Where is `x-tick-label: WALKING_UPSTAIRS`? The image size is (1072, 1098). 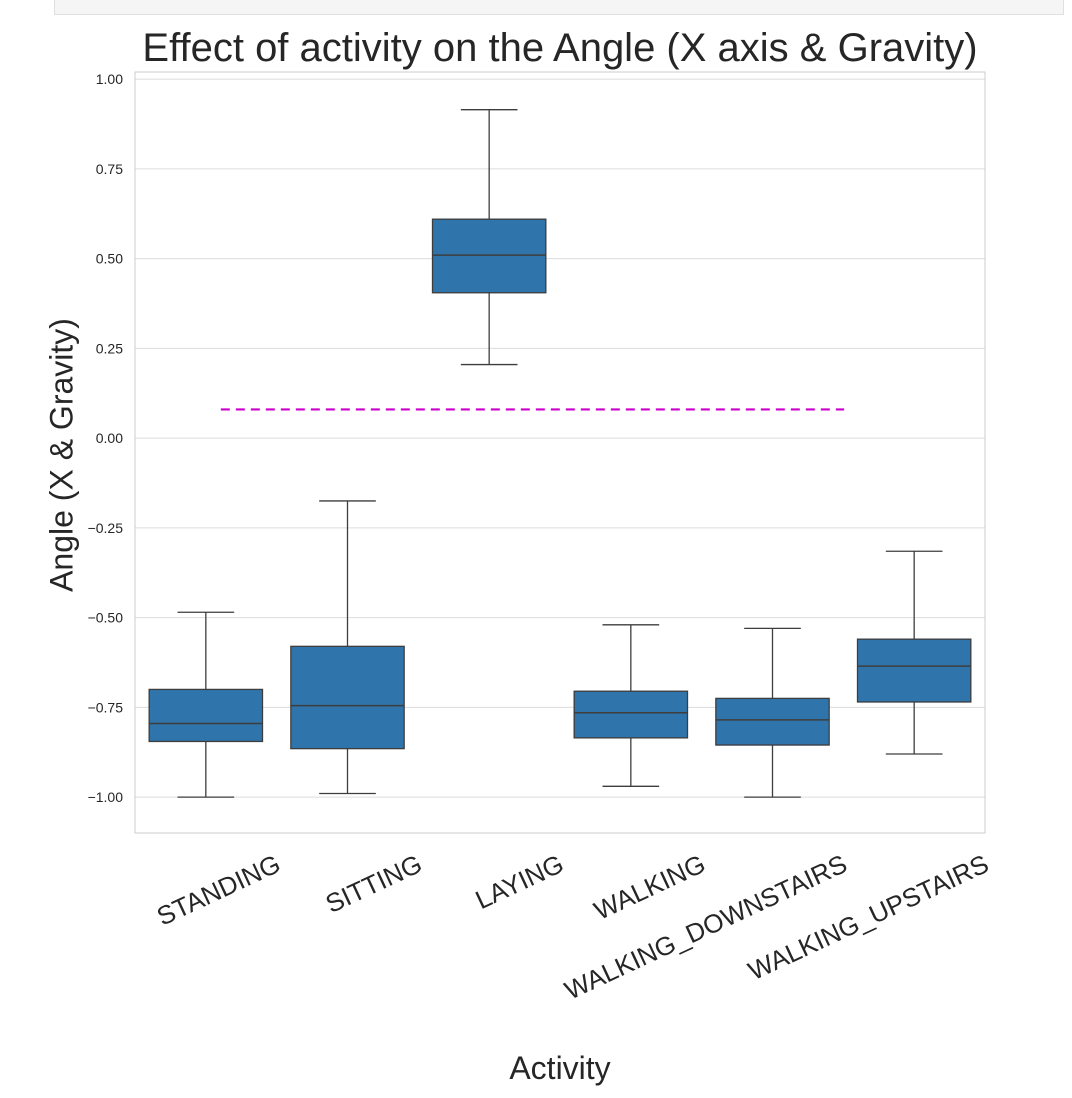 x-tick-label: WALKING_UPSTAIRS is located at coordinates (868, 917).